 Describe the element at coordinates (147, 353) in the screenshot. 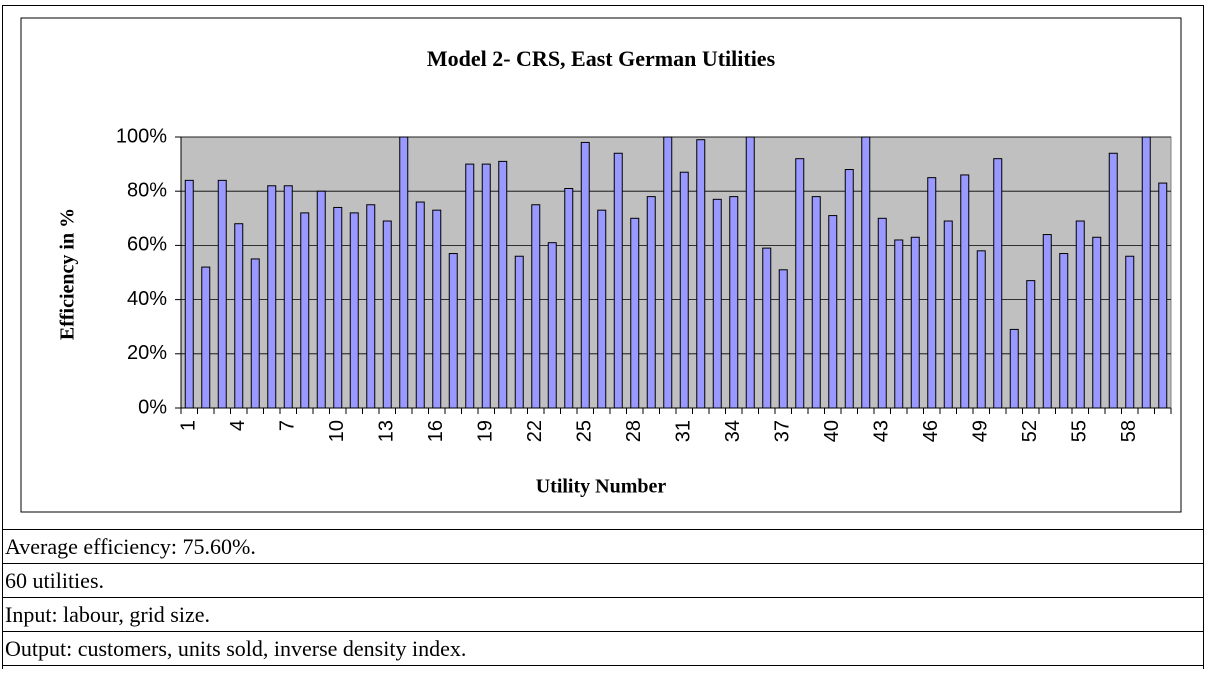

I see `y-tick-label: 20%` at that location.